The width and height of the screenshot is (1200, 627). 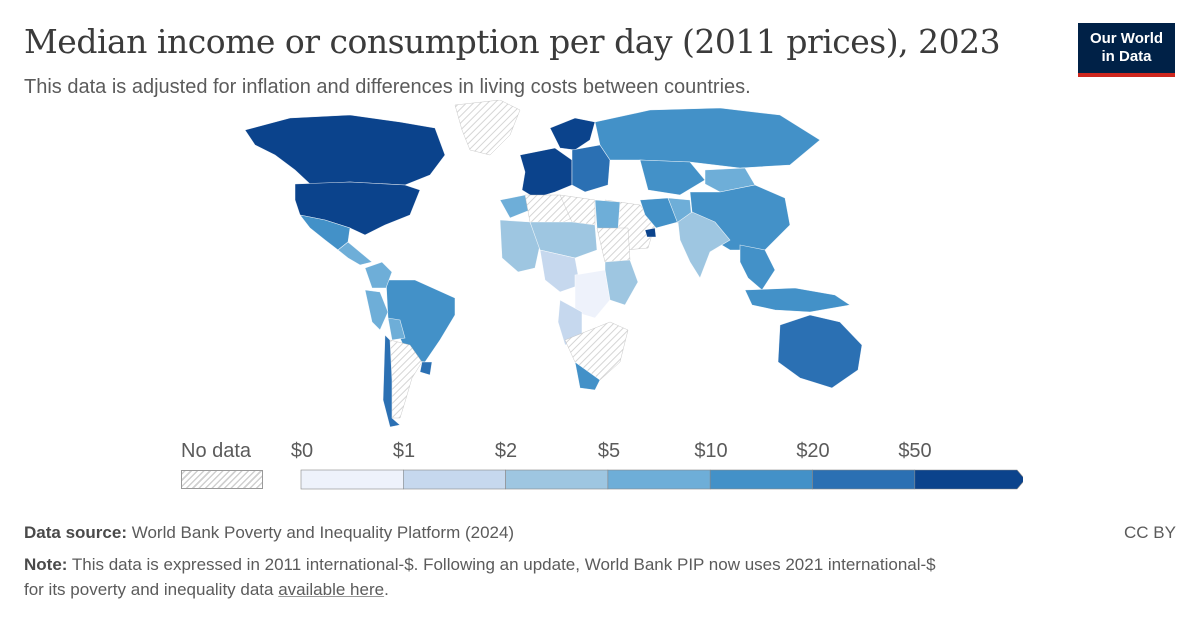 What do you see at coordinates (915, 451) in the screenshot?
I see `legend-tick-6: $50` at bounding box center [915, 451].